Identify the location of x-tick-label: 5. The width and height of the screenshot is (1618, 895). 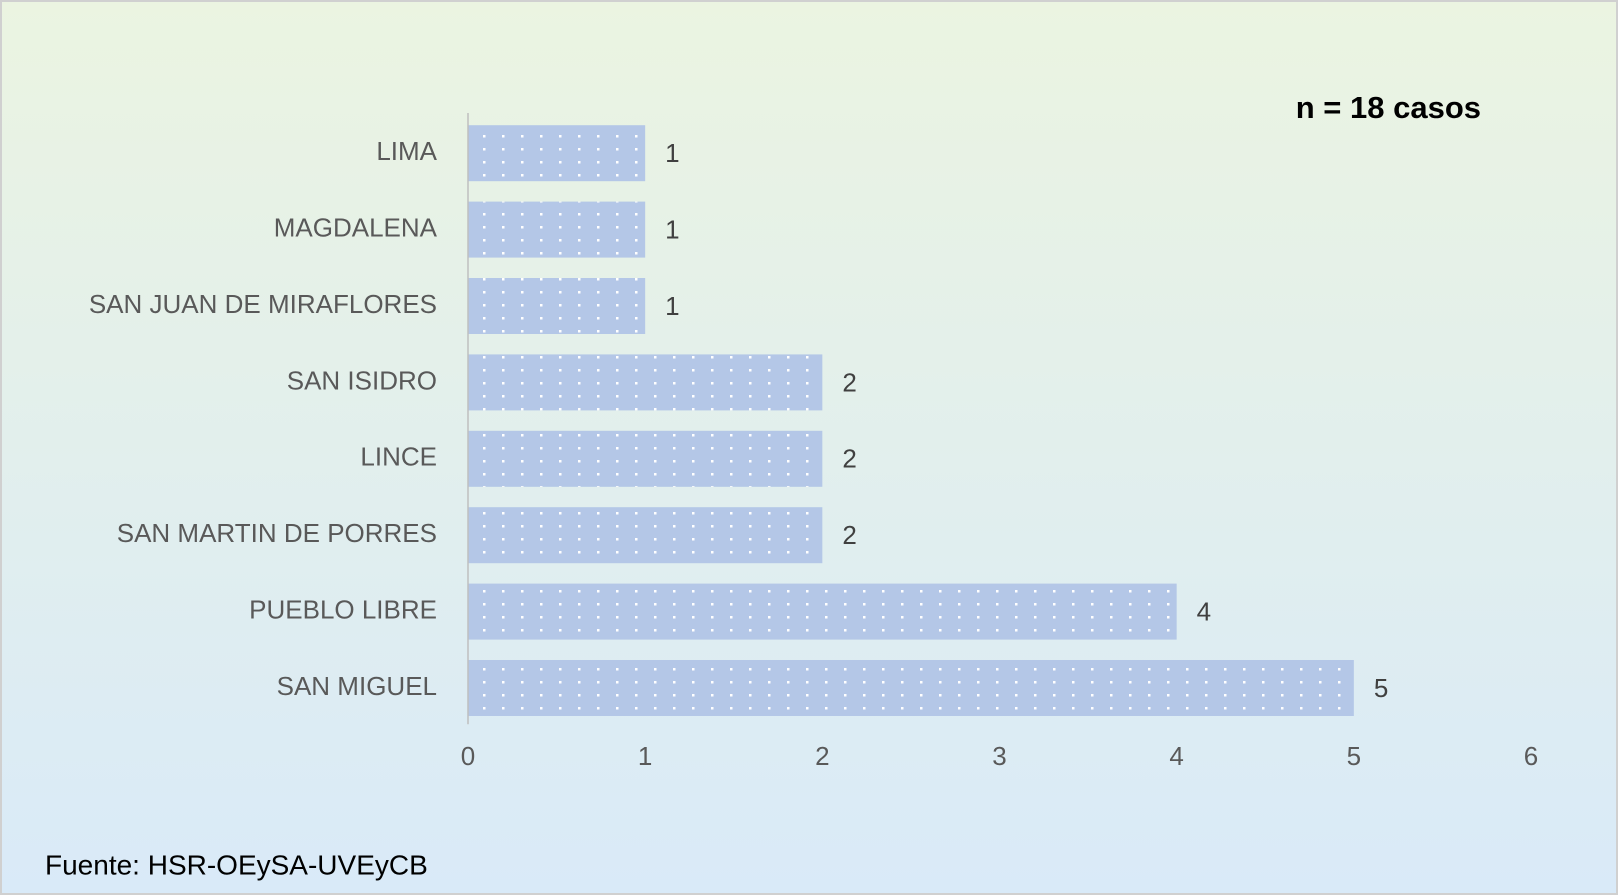
(1354, 756).